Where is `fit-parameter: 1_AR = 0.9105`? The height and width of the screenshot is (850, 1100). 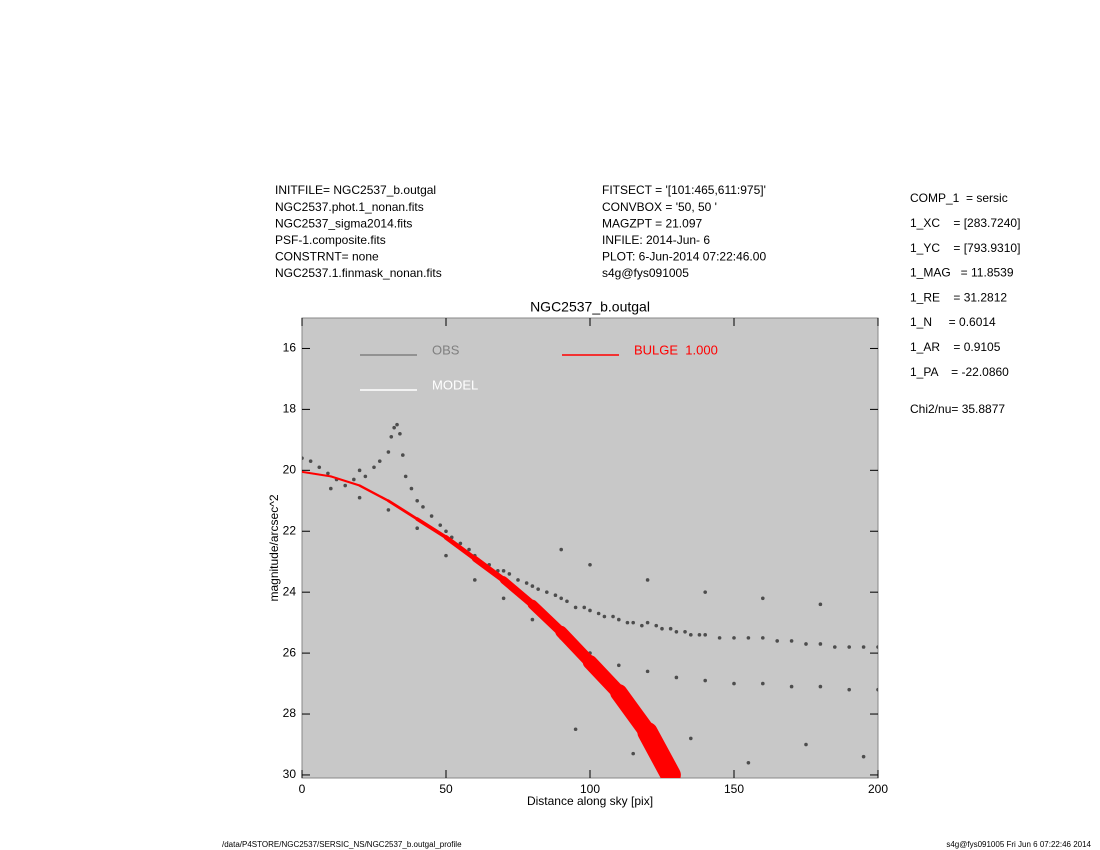 fit-parameter: 1_AR = 0.9105 is located at coordinates (955, 347).